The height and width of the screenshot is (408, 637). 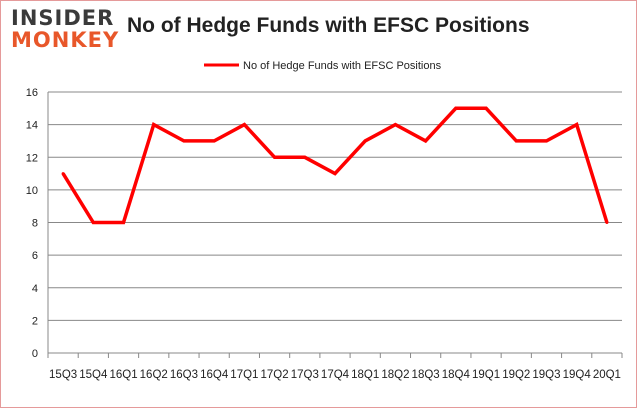 I want to click on y-tick-label: 12, so click(x=32, y=158).